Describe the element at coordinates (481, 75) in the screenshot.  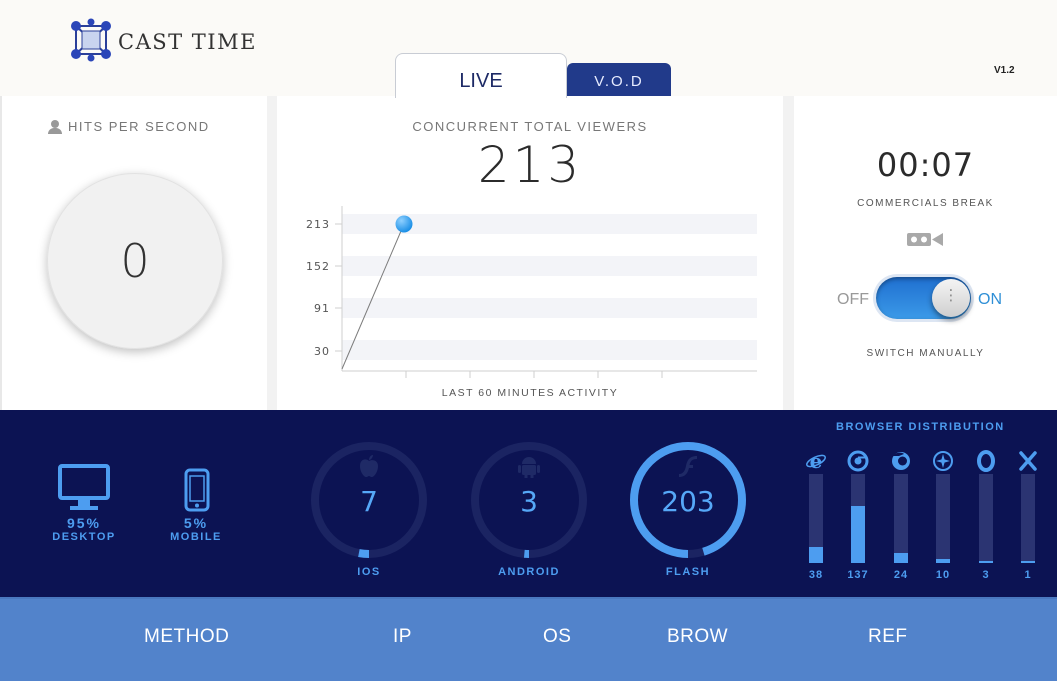
I see `tab-live: LIVE` at that location.